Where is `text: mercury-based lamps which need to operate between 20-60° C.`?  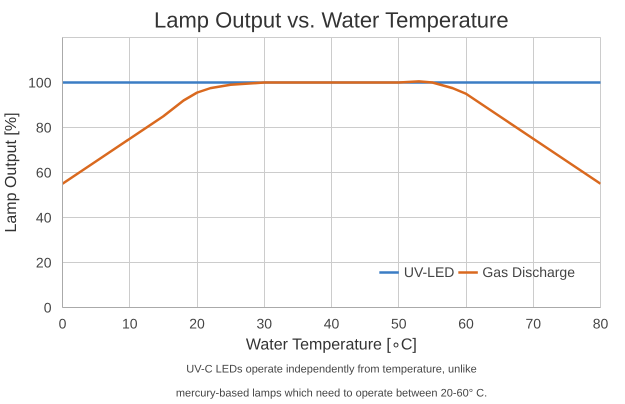 text: mercury-based lamps which need to operate between 20-60° C. is located at coordinates (332, 394).